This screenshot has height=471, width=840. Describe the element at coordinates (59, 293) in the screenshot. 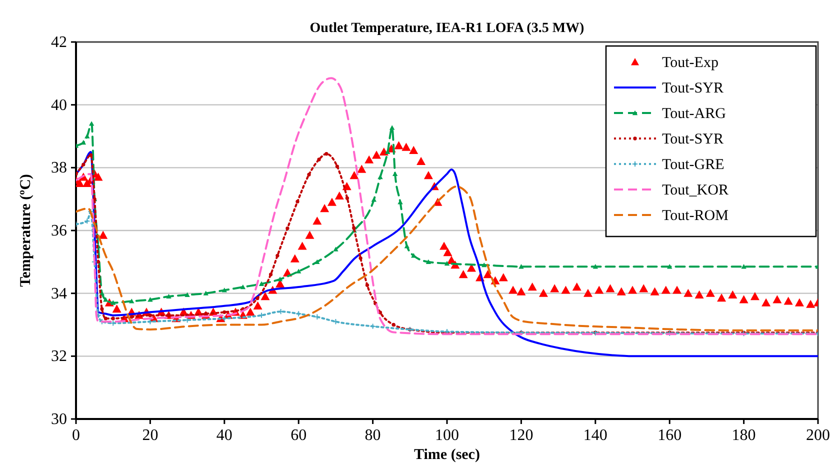

I see `y-tick-label: 34` at that location.